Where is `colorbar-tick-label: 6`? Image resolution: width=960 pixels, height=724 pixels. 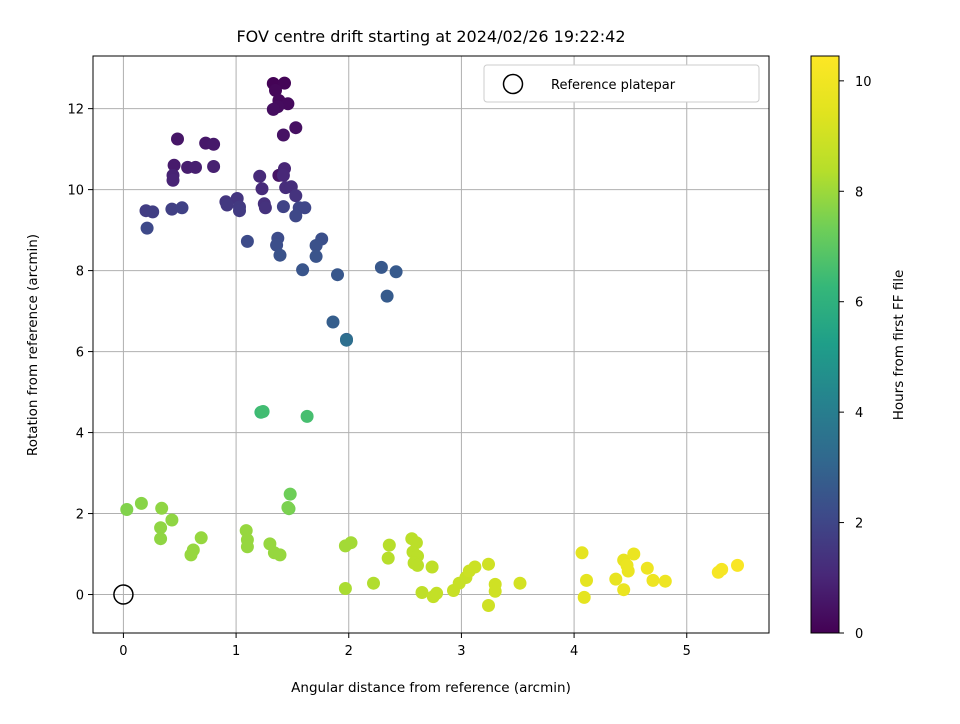 colorbar-tick-label: 6 is located at coordinates (859, 303).